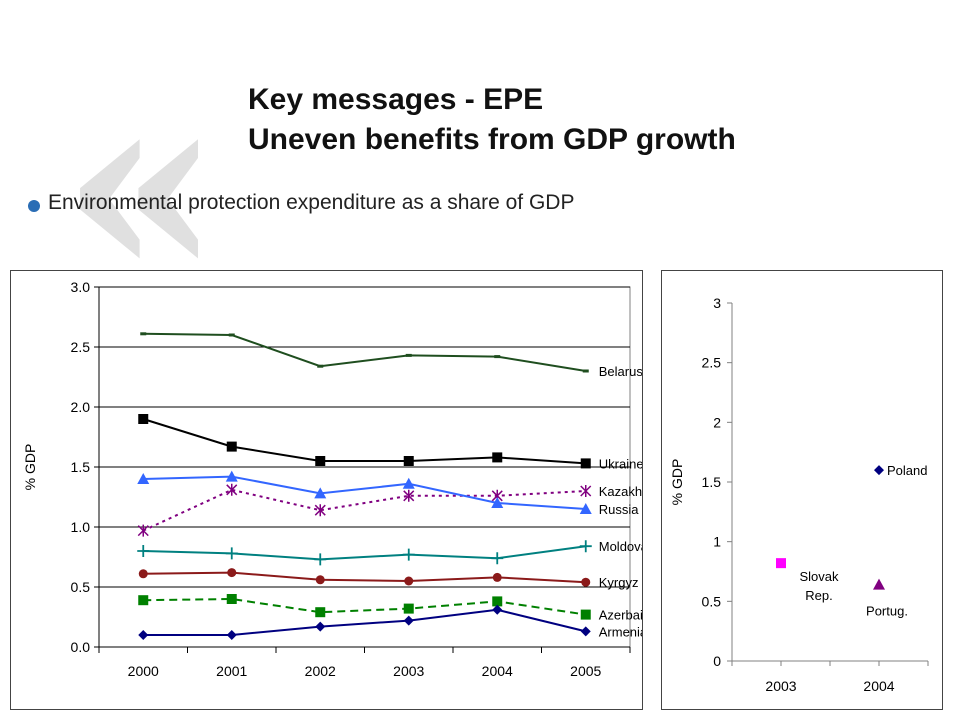  Describe the element at coordinates (143, 671) in the screenshot. I see `x-tick-label: 2000` at that location.